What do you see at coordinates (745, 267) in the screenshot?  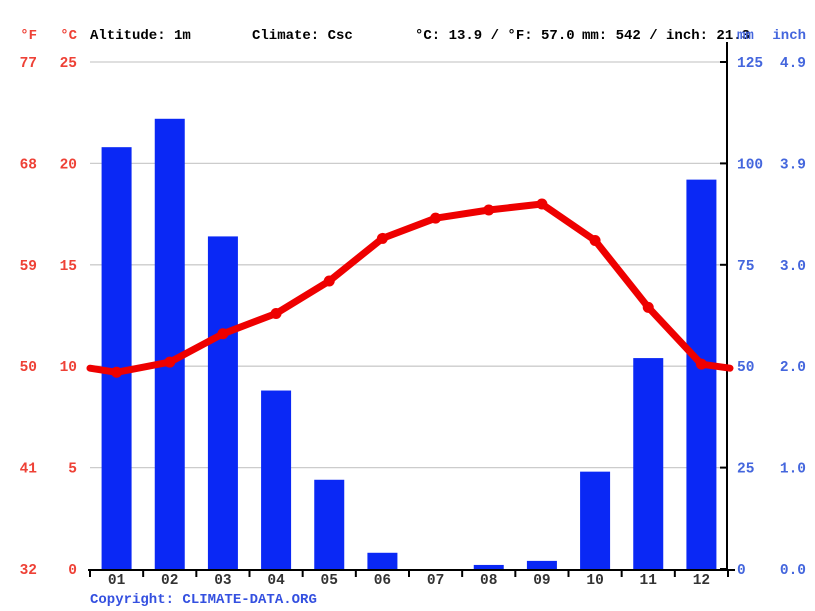 I see `mm-tick-label: 75` at bounding box center [745, 267].